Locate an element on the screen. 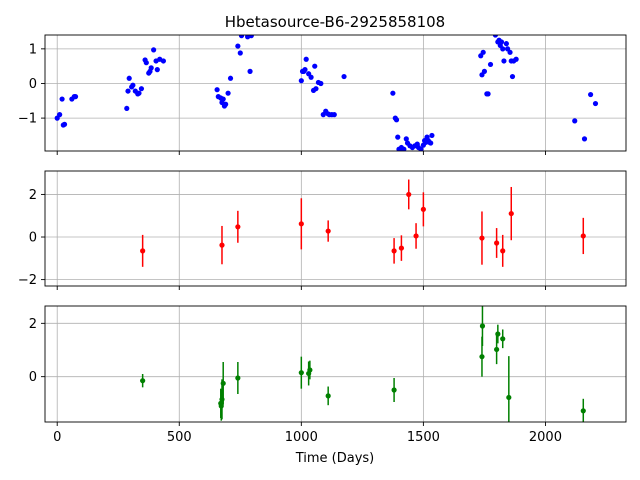  y-tick-label: 1 is located at coordinates (33, 49).